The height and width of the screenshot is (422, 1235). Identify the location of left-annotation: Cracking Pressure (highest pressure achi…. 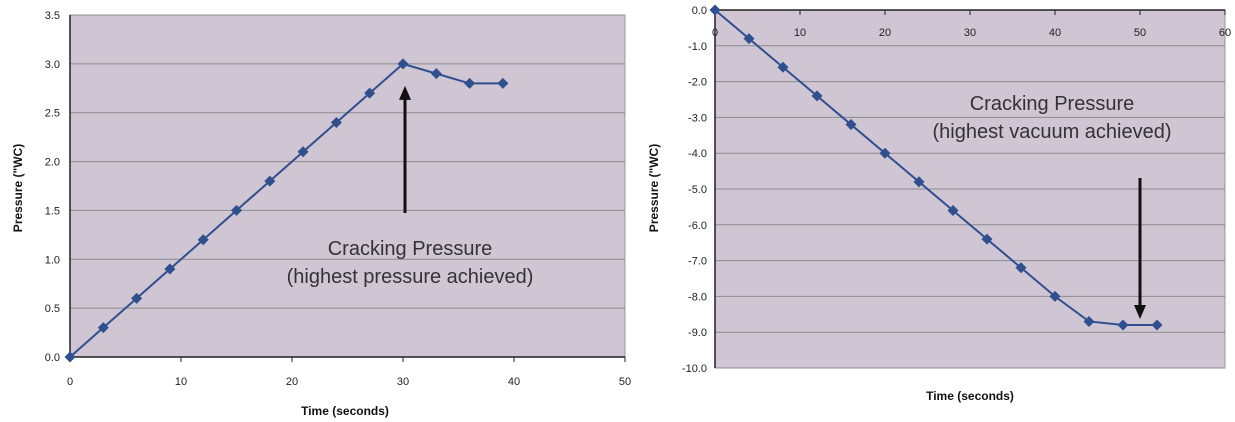
(410, 186).